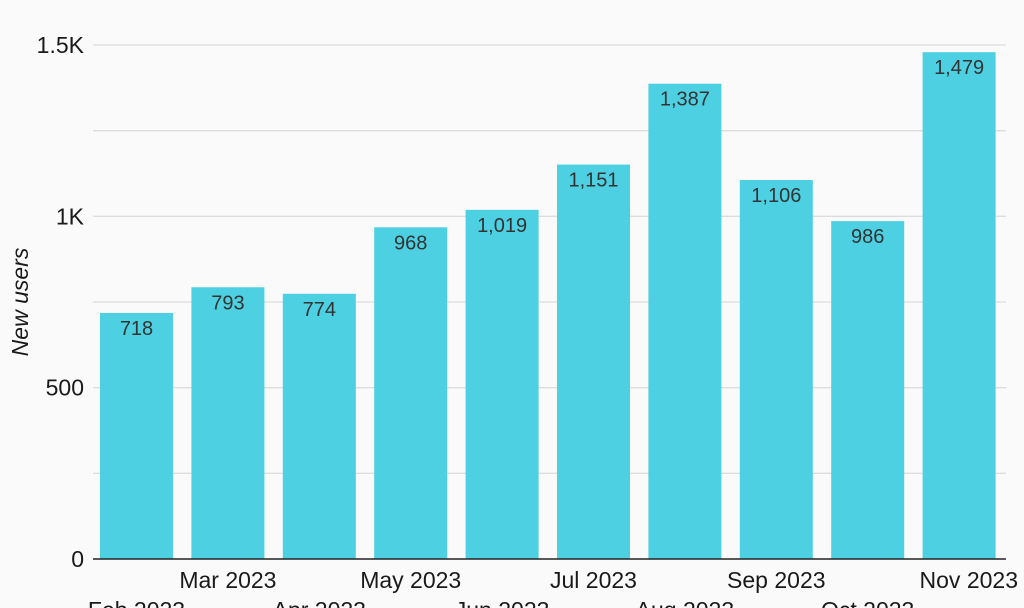 The height and width of the screenshot is (608, 1024). Describe the element at coordinates (136, 602) in the screenshot. I see `x-tick-label: Feb 2023` at that location.